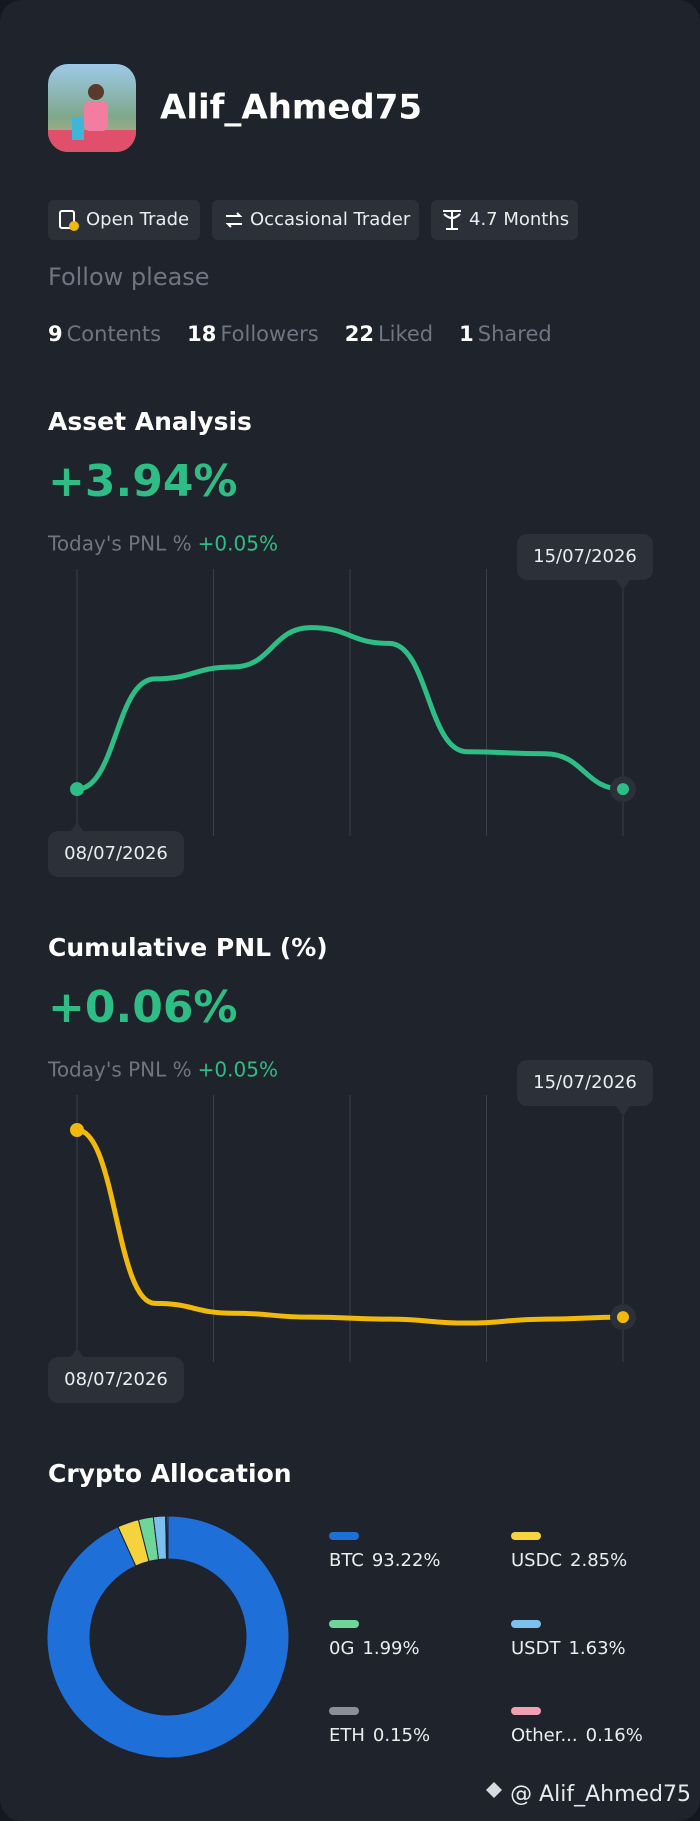 This screenshot has height=1821, width=700. I want to click on stats-row: 9 Contents 18 Followers 22 Liked 1 Shared, so click(300, 334).